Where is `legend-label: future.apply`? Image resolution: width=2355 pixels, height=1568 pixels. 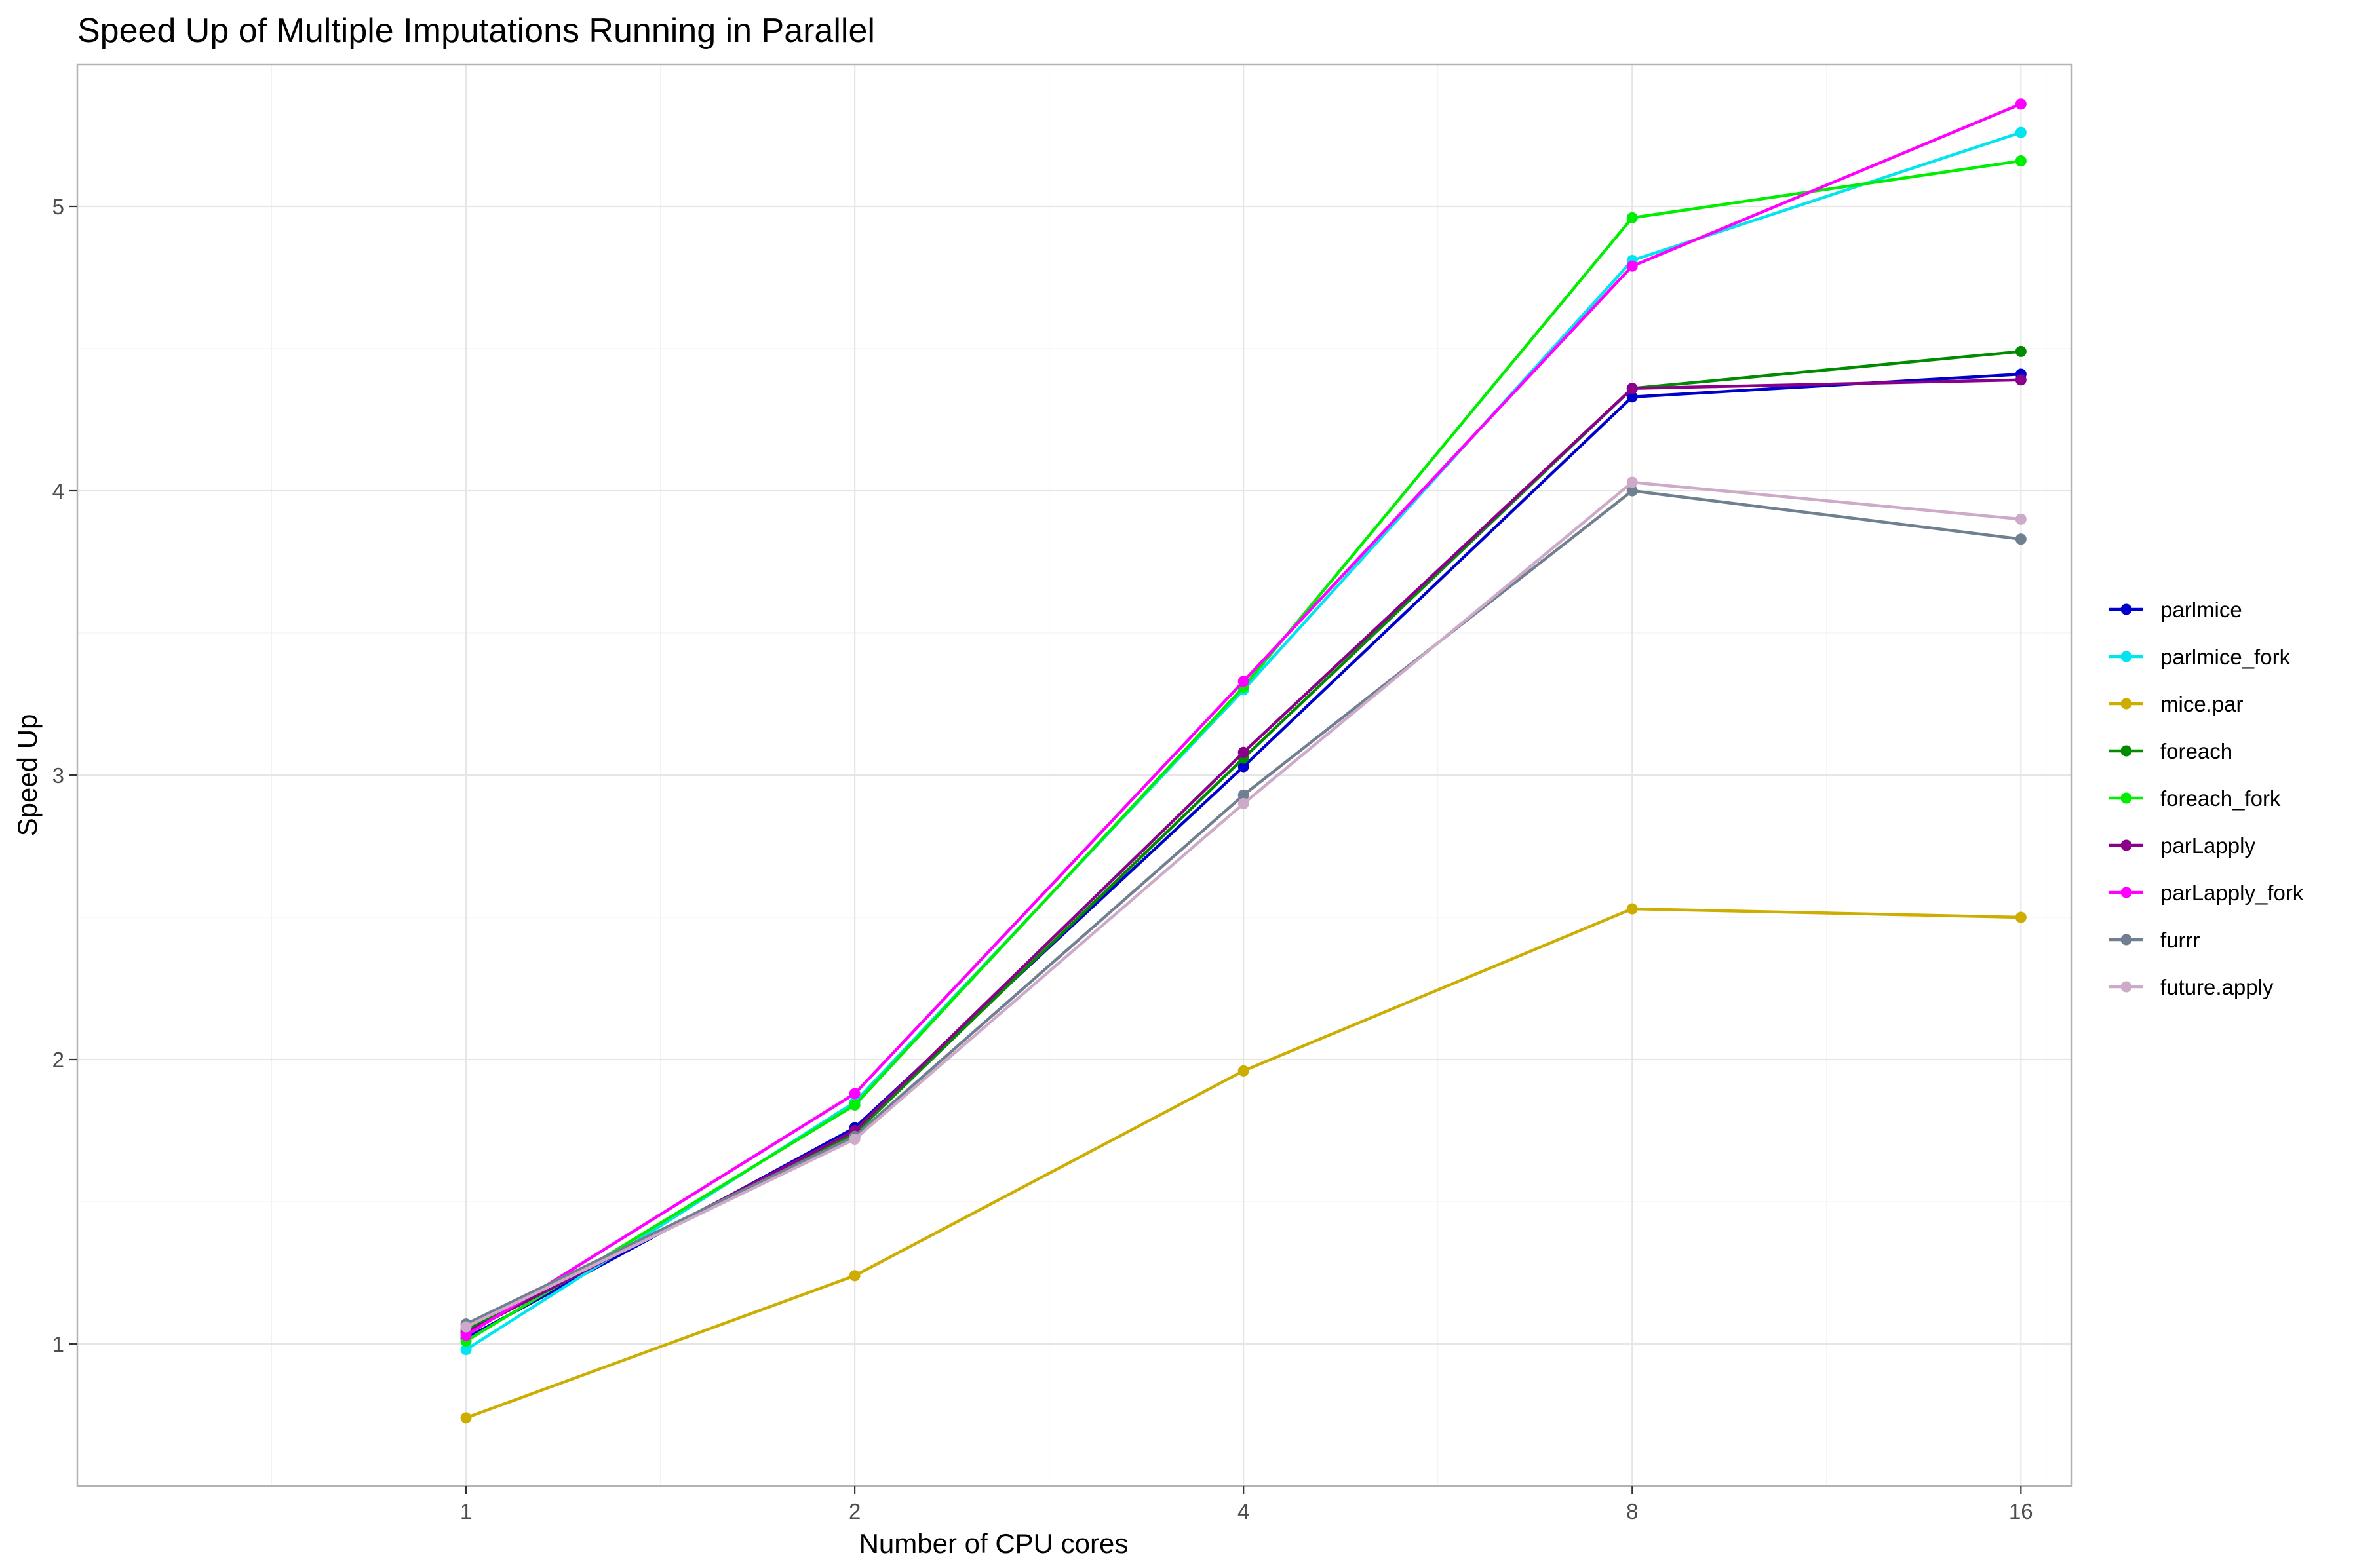 legend-label: future.apply is located at coordinates (2217, 987).